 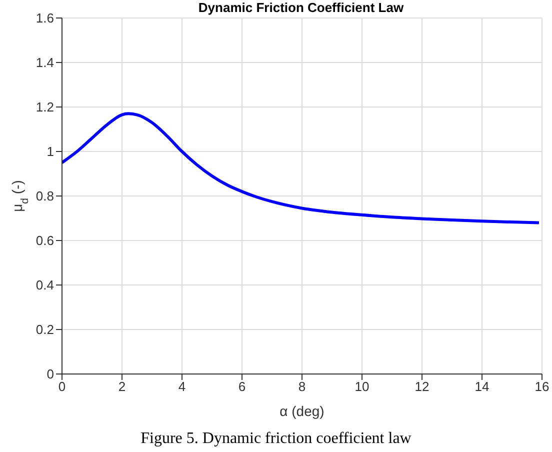 What do you see at coordinates (542, 386) in the screenshot?
I see `x-tick-label: 16` at bounding box center [542, 386].